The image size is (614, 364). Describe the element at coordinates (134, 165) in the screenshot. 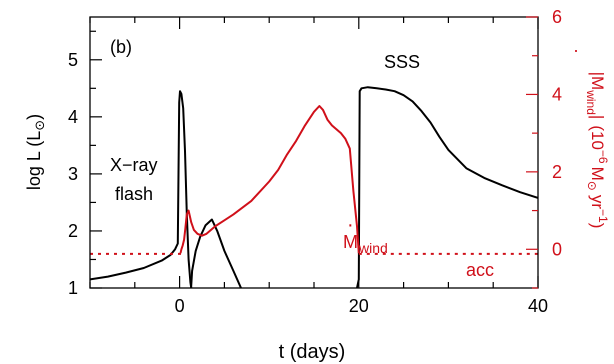

I see `xray-flash-label-line1: X−ray` at that location.